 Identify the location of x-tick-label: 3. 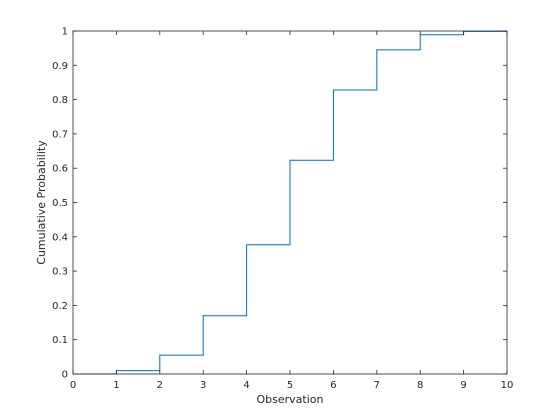
(203, 385).